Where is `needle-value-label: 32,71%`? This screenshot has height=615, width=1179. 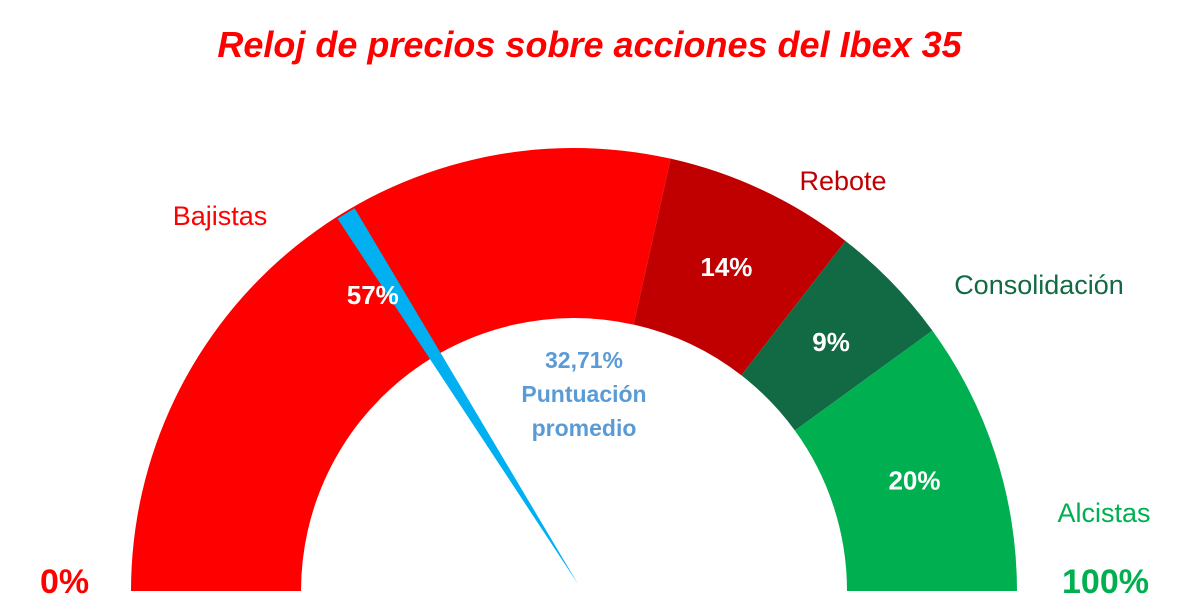
needle-value-label: 32,71% is located at coordinates (584, 360).